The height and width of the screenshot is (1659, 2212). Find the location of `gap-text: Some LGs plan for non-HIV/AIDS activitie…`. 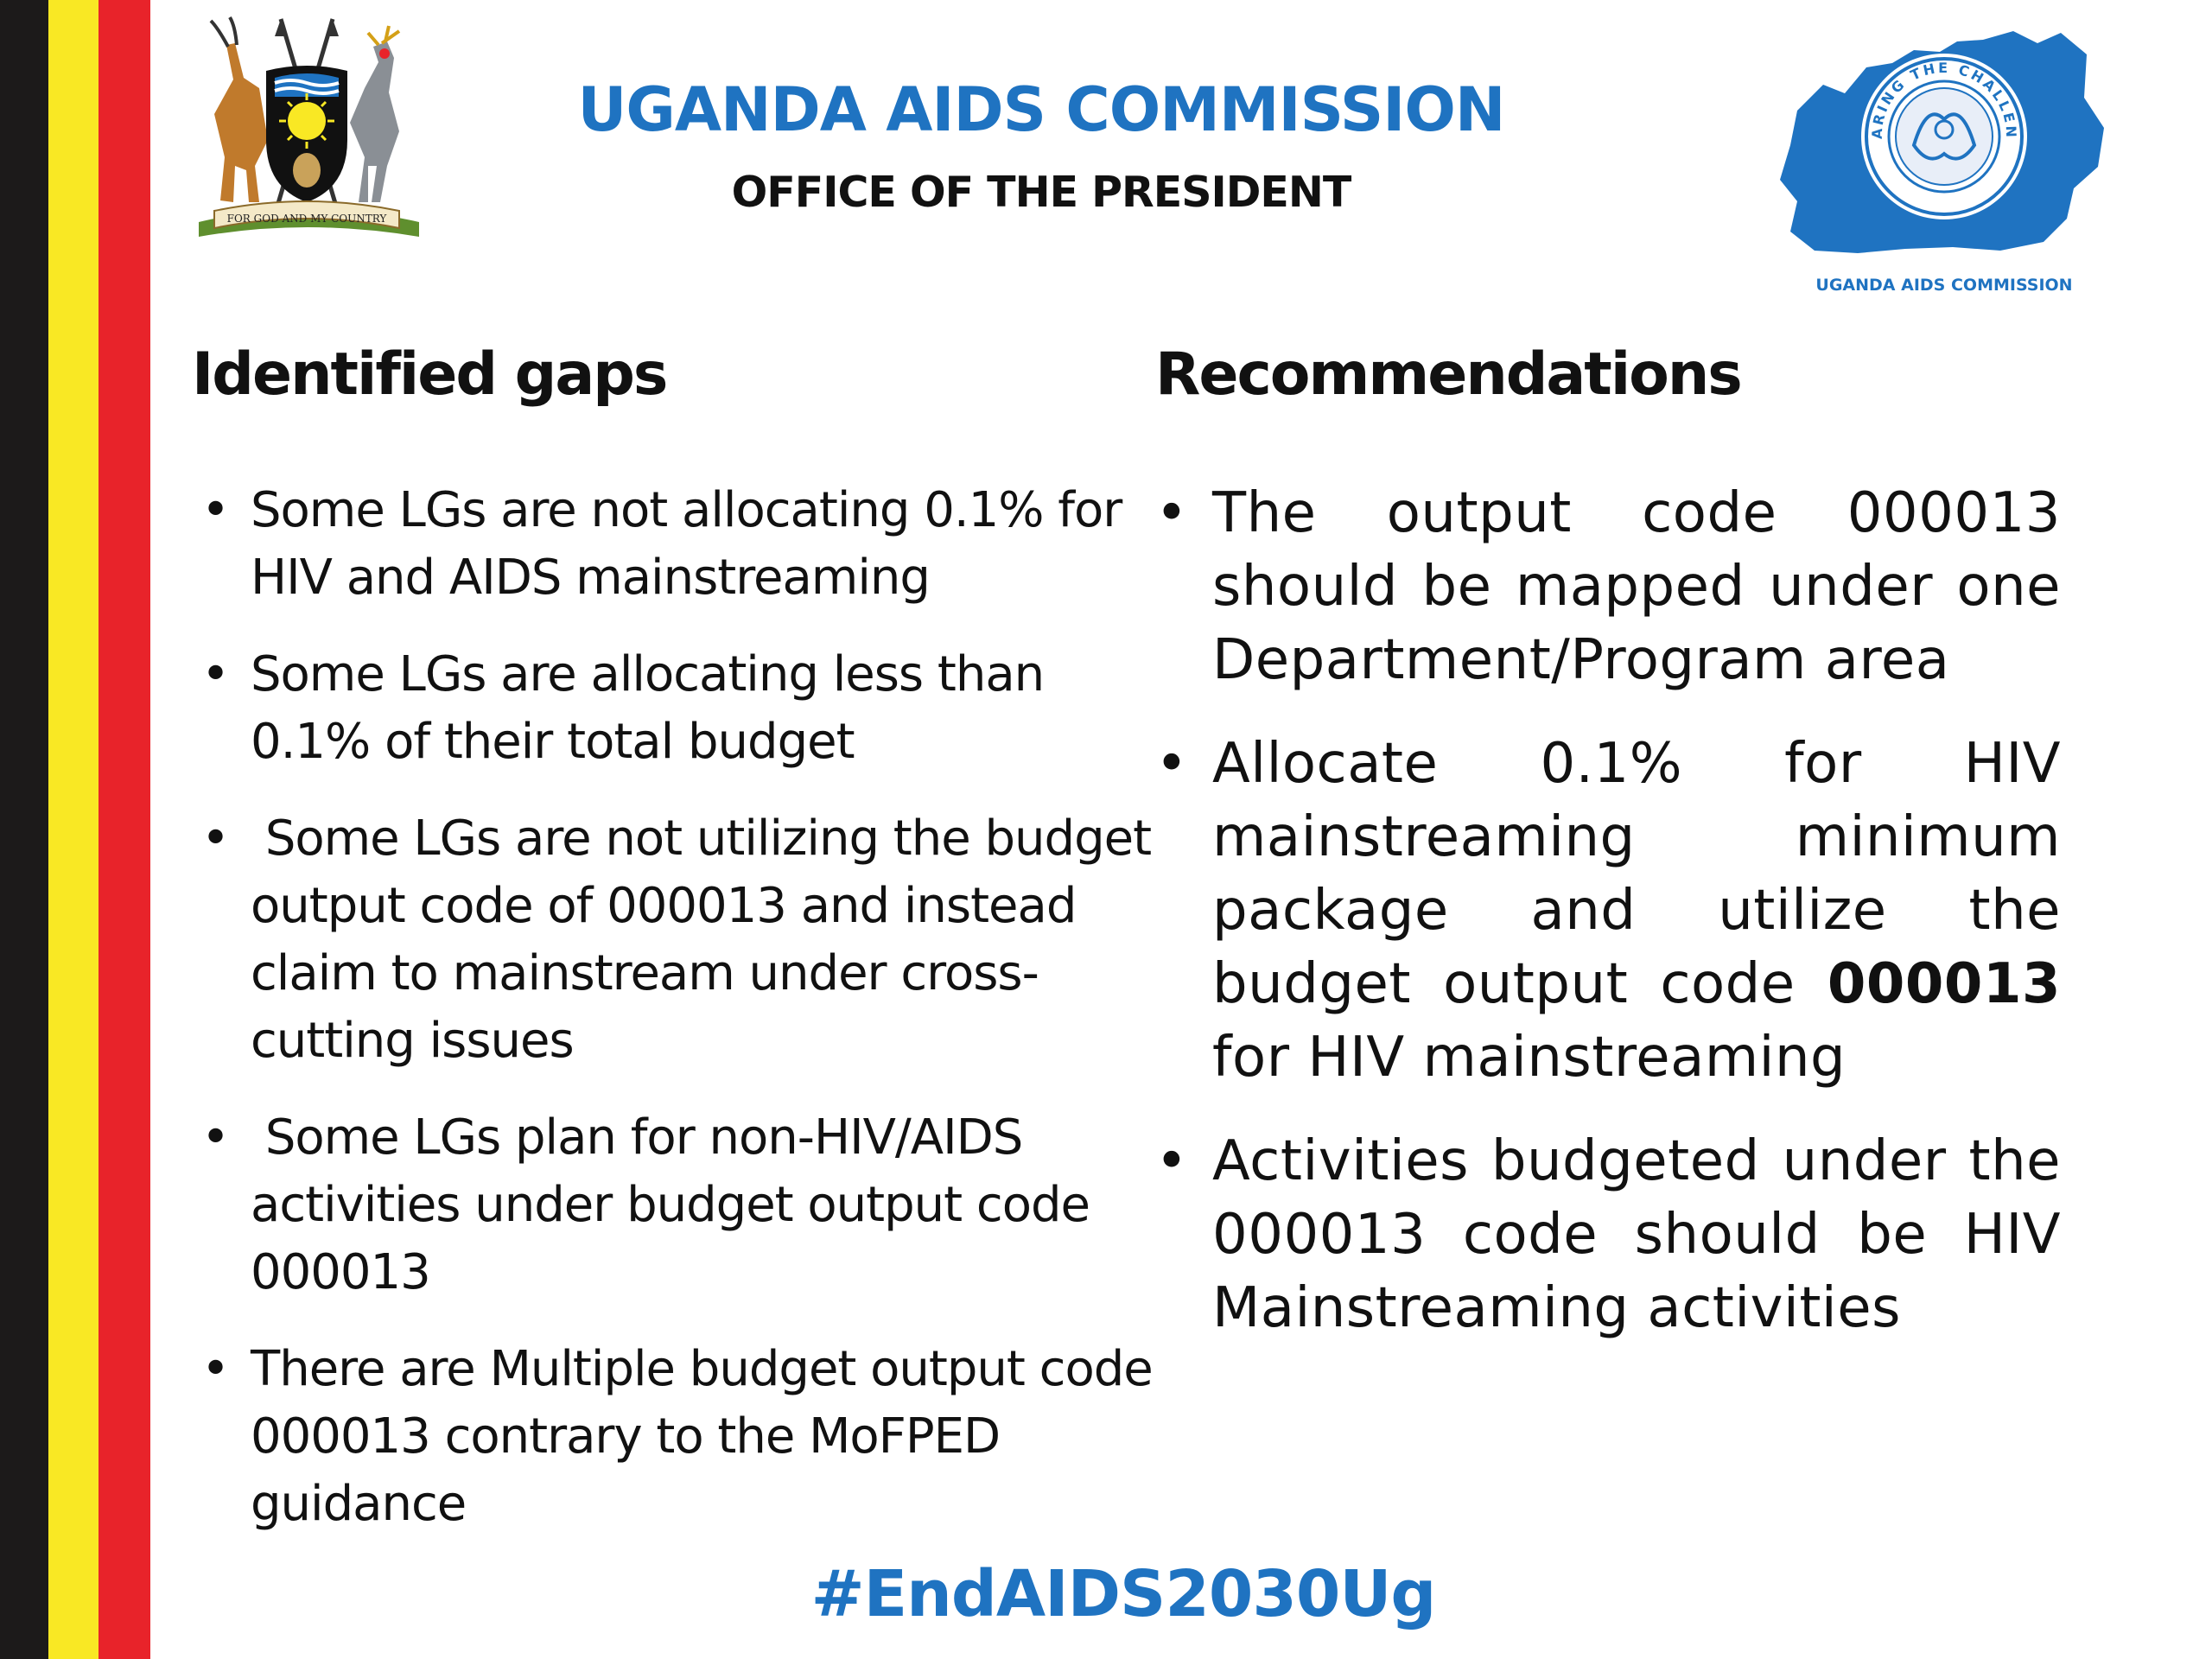

gap-text: Some LGs plan for non-HIV/AIDS activitie… is located at coordinates (677, 1204).